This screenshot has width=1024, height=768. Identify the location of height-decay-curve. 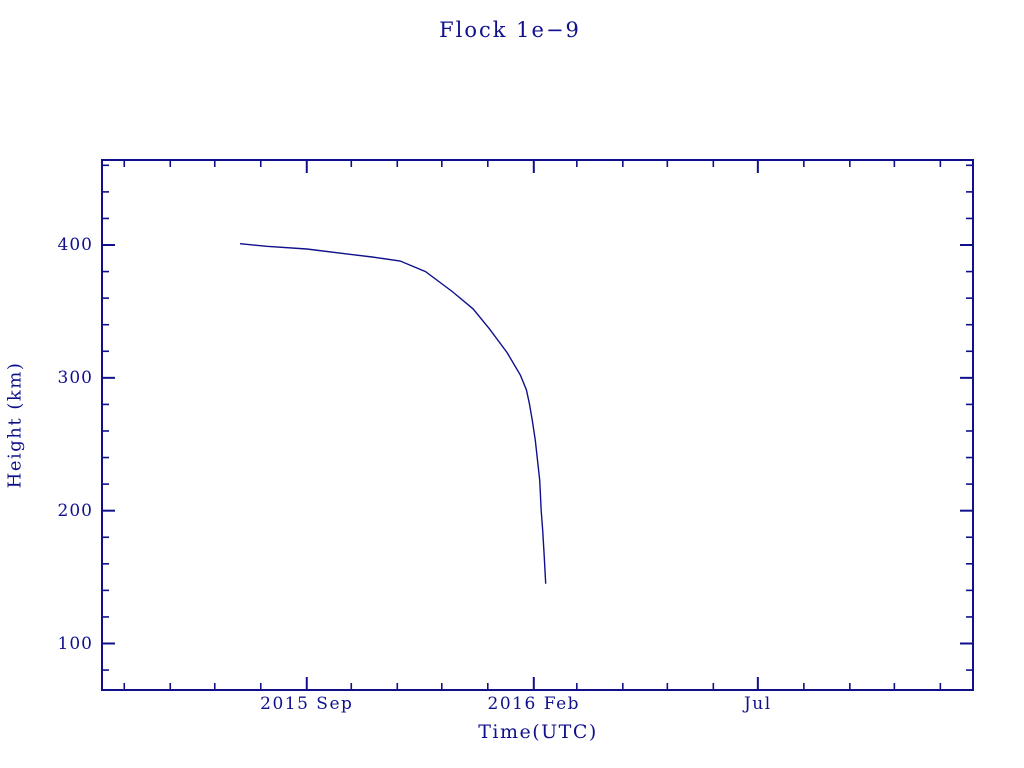
(393, 413).